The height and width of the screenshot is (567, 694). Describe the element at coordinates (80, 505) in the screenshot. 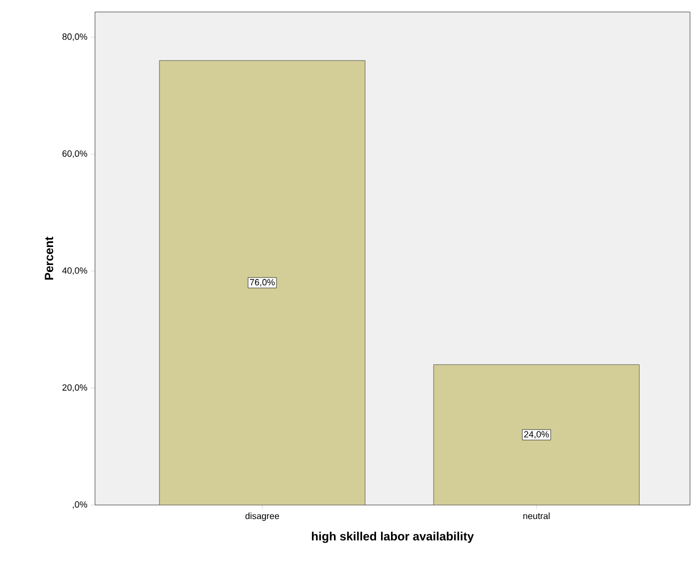

I see `y-tick-label: ,0%` at that location.